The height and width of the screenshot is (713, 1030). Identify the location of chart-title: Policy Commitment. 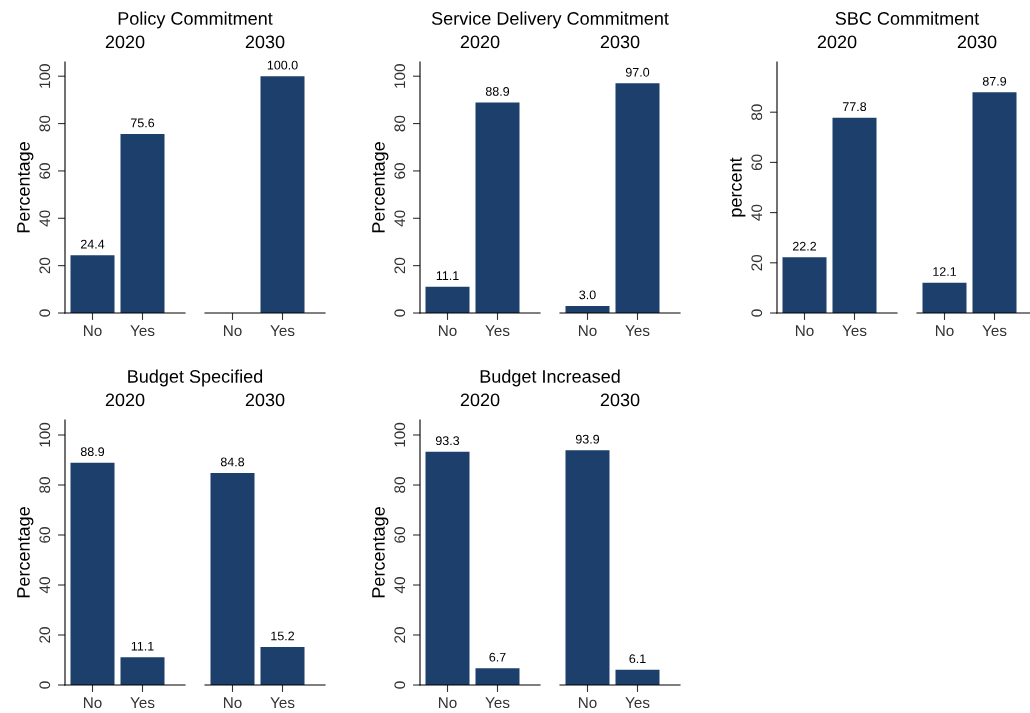
(195, 20).